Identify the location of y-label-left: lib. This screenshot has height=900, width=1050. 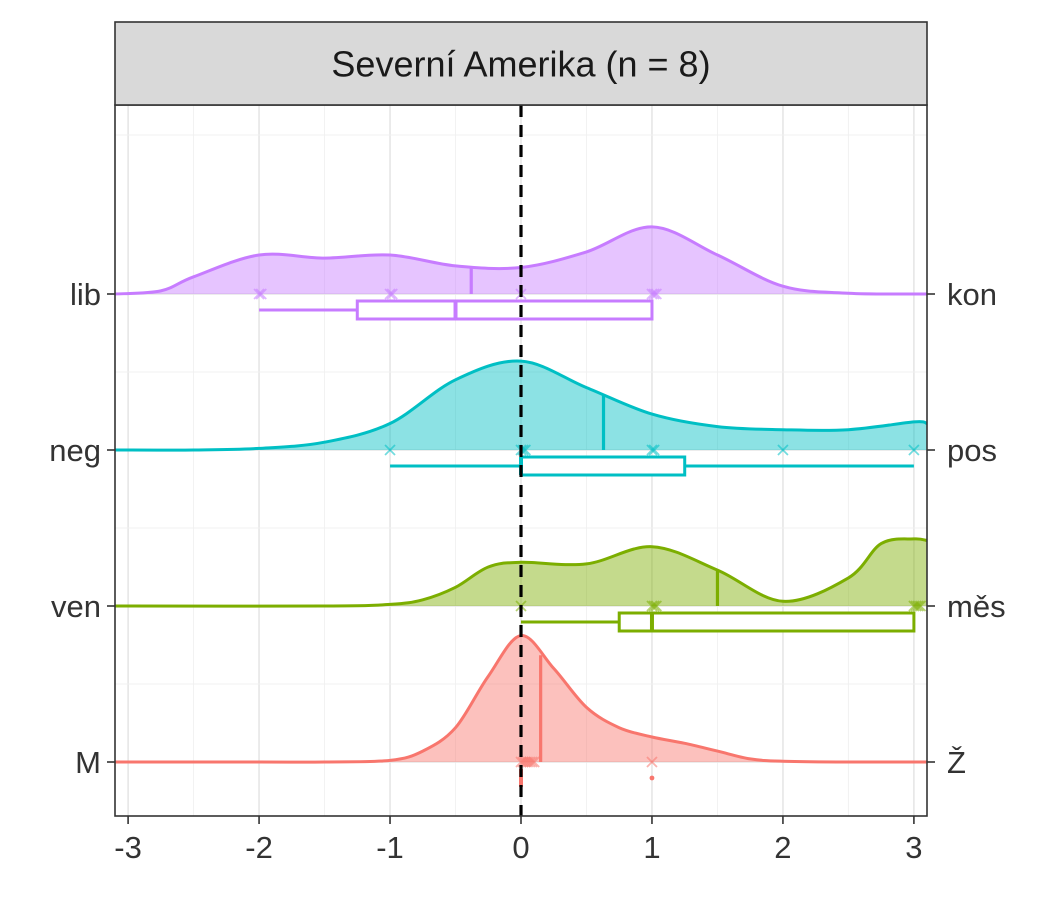
(85, 294).